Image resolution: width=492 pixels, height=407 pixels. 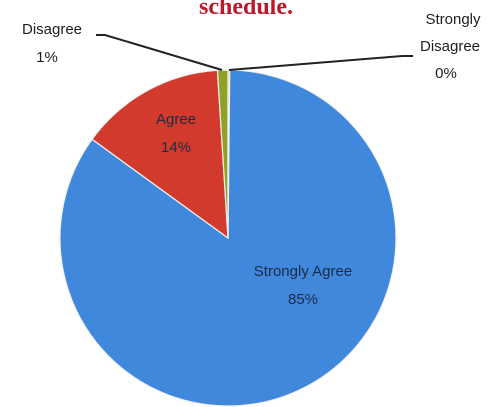 What do you see at coordinates (303, 271) in the screenshot?
I see `label-strongly-agree-name: Strongly Agree` at bounding box center [303, 271].